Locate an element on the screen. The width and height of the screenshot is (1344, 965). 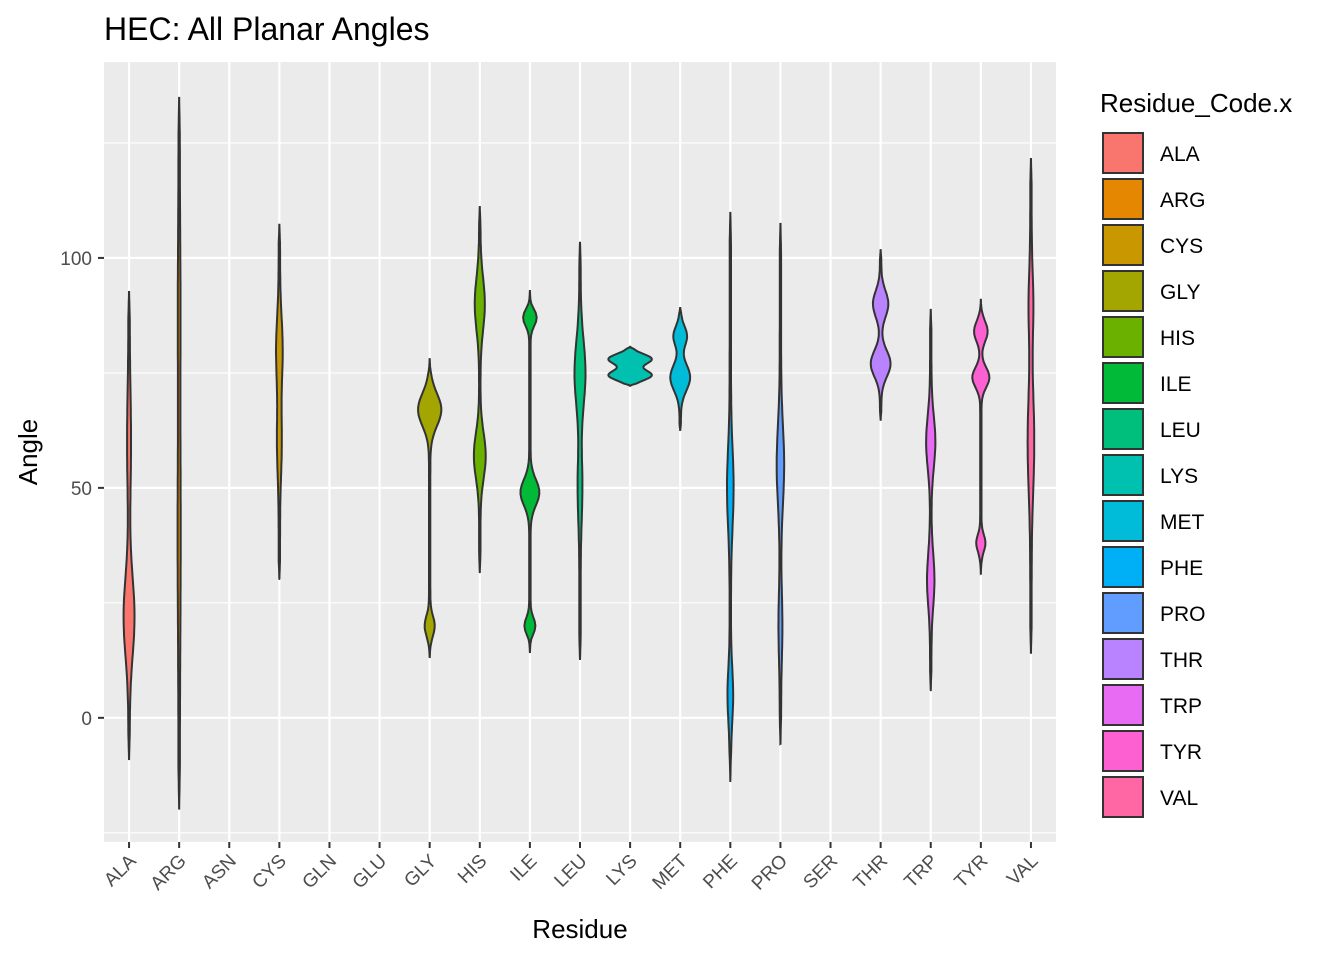
legend-label: THR is located at coordinates (1181, 660).